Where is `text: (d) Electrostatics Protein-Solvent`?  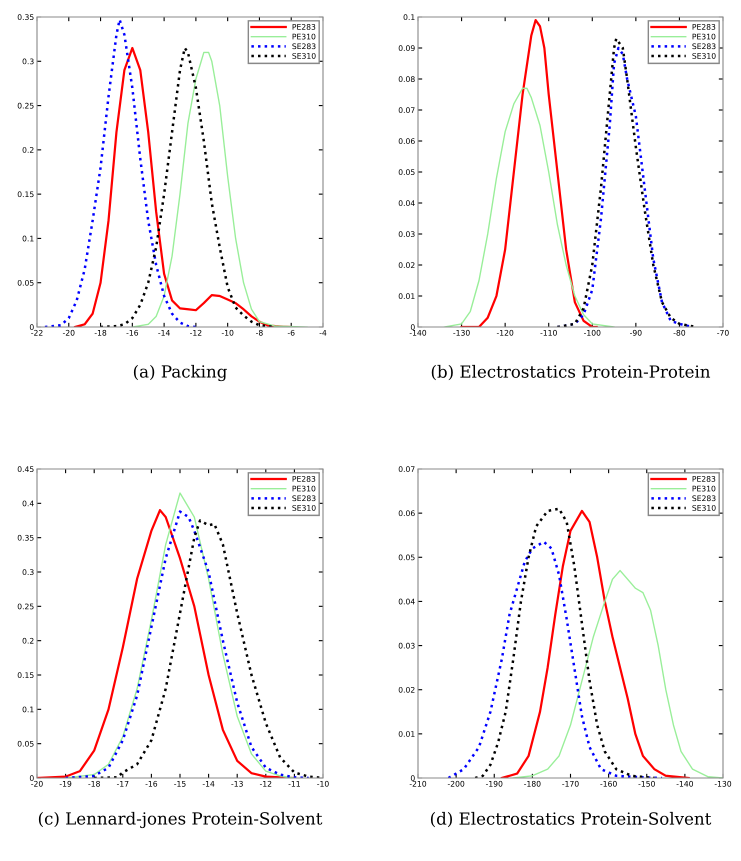
text: (d) Electrostatics Protein-Solvent is located at coordinates (571, 820).